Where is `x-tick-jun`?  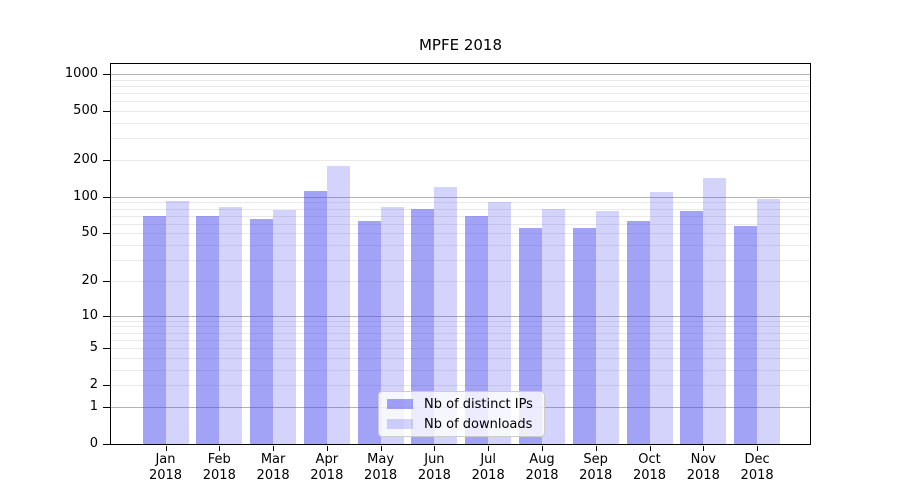
x-tick-jun is located at coordinates (435, 448).